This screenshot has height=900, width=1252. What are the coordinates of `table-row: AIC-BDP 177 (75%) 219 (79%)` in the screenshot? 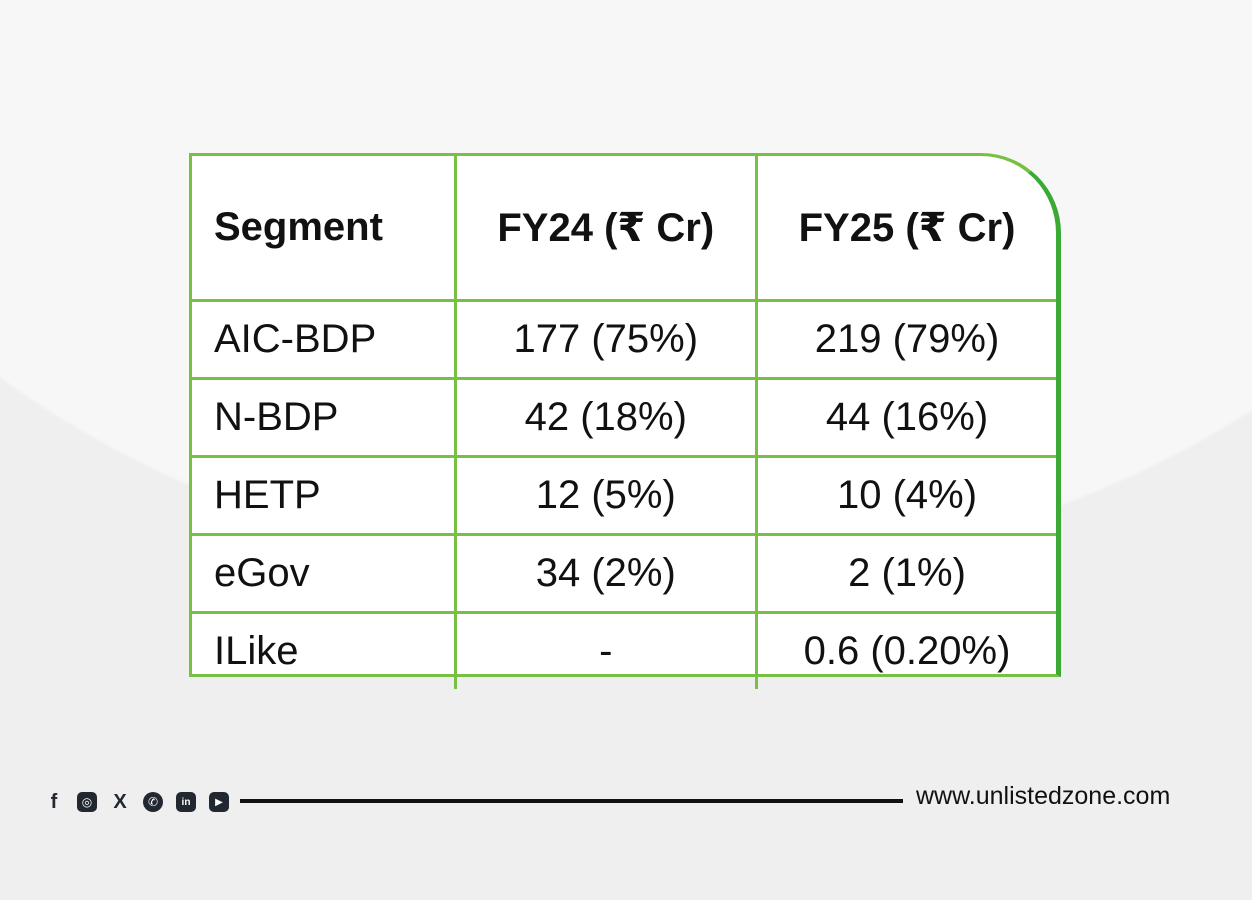 It's located at (624, 339).